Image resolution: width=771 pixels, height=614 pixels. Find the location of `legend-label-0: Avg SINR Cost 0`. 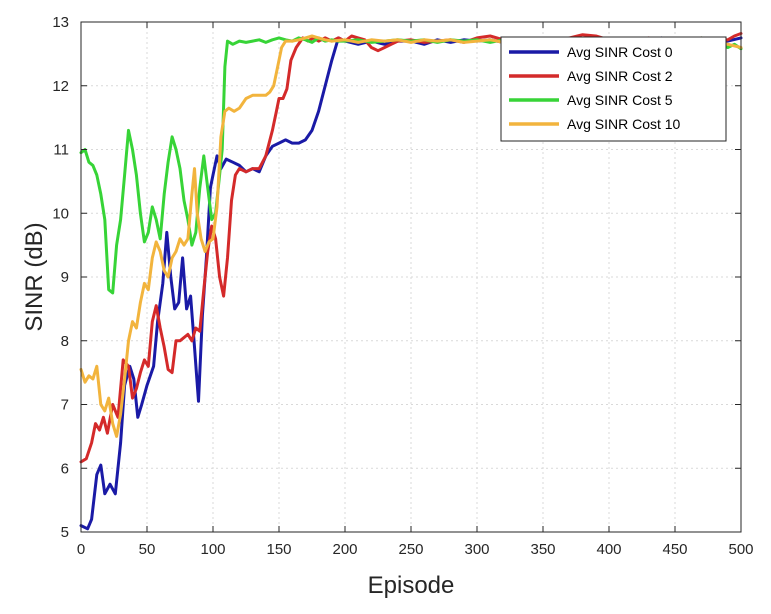

legend-label-0: Avg SINR Cost 0 is located at coordinates (620, 52).